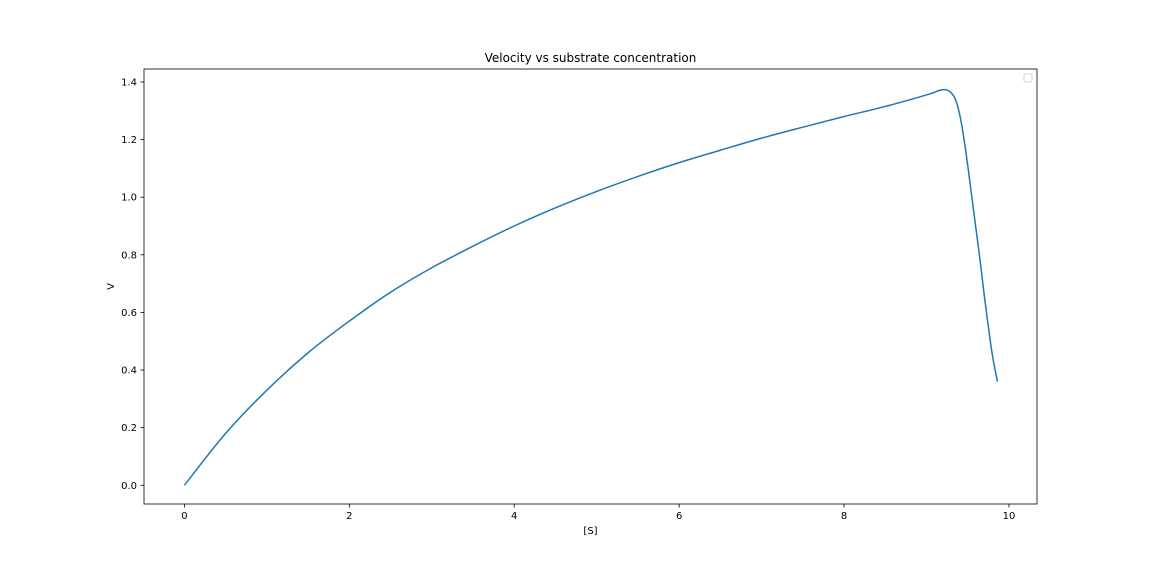 The width and height of the screenshot is (1152, 576). Describe the element at coordinates (1028, 78) in the screenshot. I see `legend-box` at that location.